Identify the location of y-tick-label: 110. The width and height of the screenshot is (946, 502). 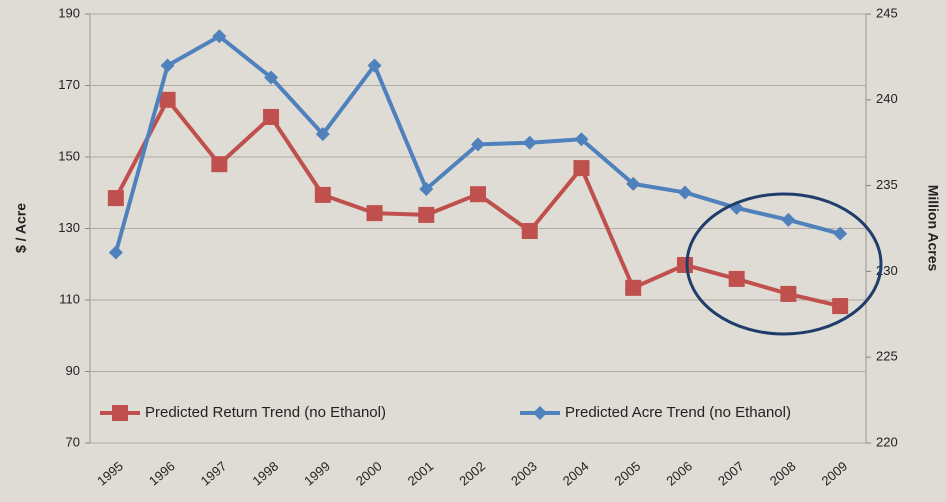
(69, 298).